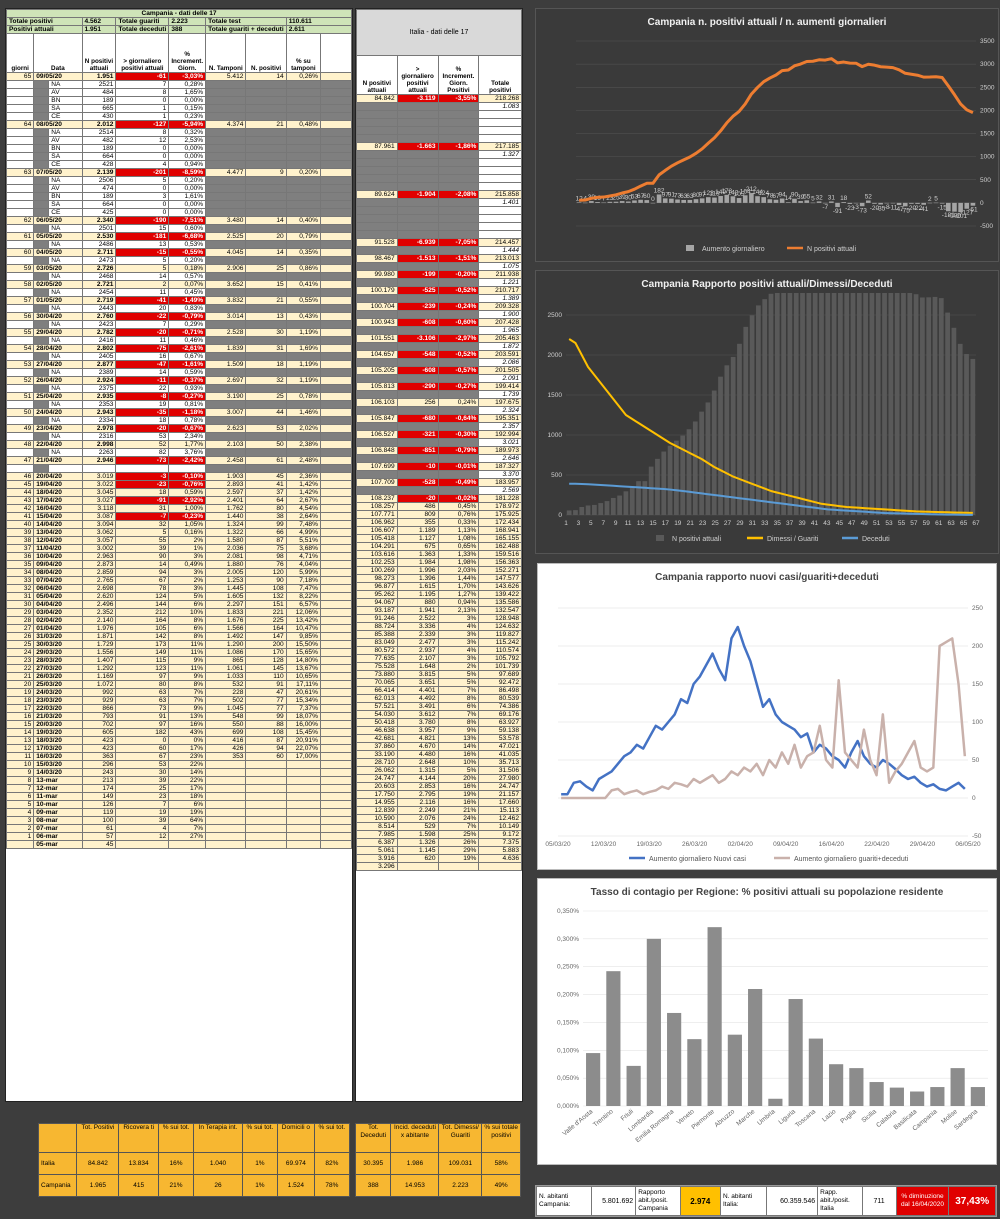 The image size is (1000, 1219). What do you see at coordinates (697, 859) in the screenshot?
I see `legend-label: Aumento giornaliero Nuovi casi` at bounding box center [697, 859].